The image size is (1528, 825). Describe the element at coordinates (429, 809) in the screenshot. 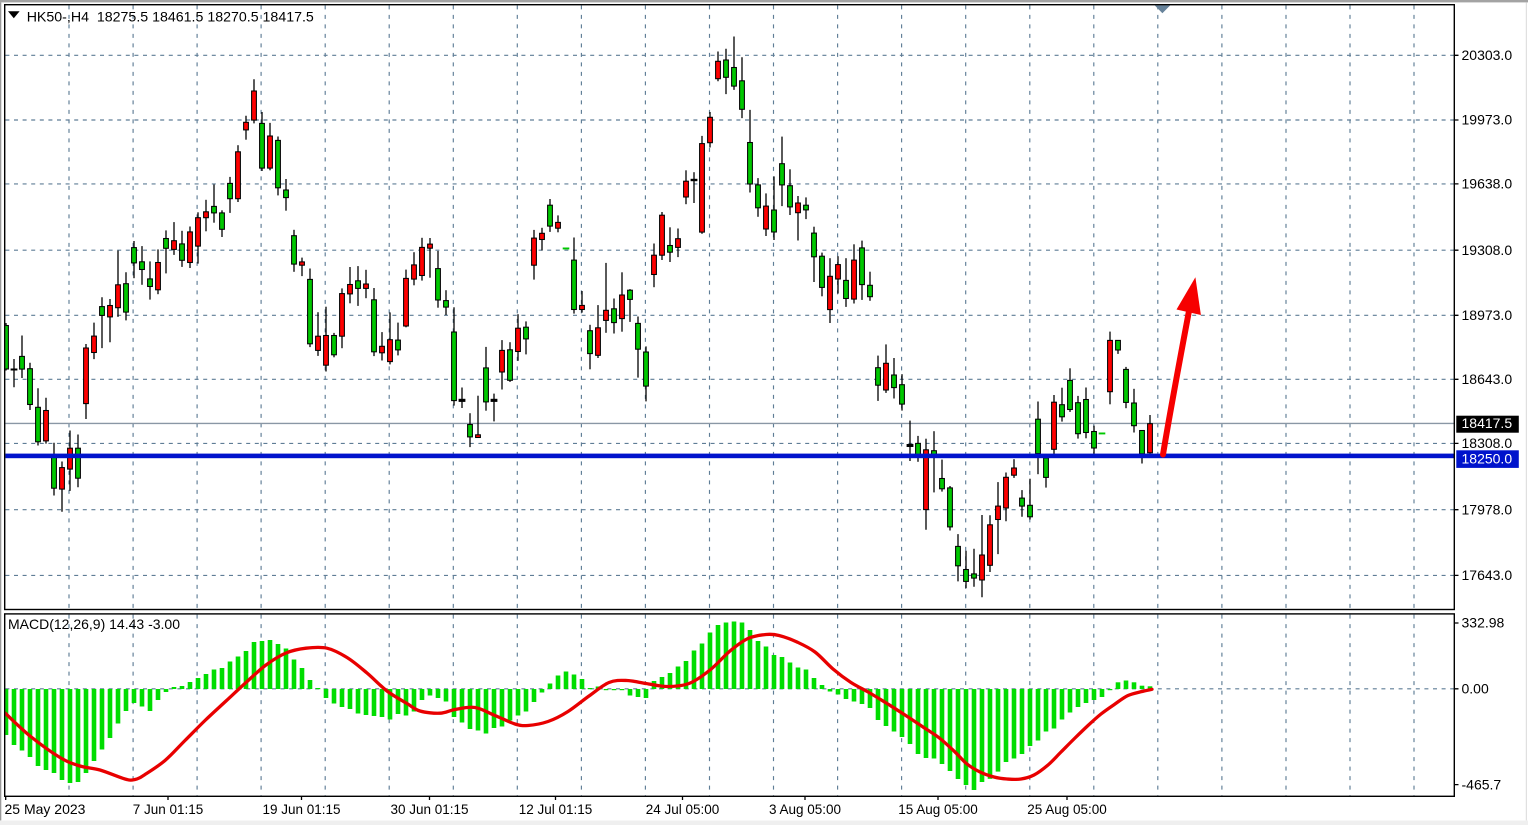

I see `svg-text: 30 Jun 01:15` at that location.